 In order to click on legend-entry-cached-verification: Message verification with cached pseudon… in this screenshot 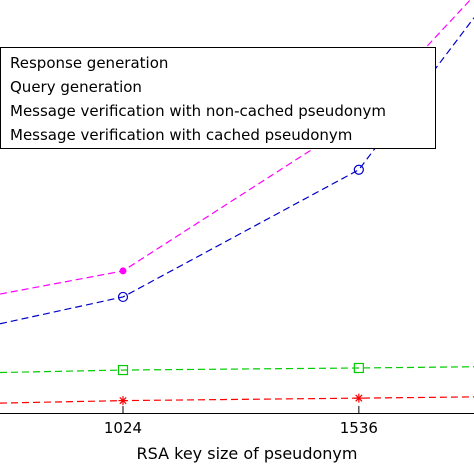, I will do `click(181, 135)`.